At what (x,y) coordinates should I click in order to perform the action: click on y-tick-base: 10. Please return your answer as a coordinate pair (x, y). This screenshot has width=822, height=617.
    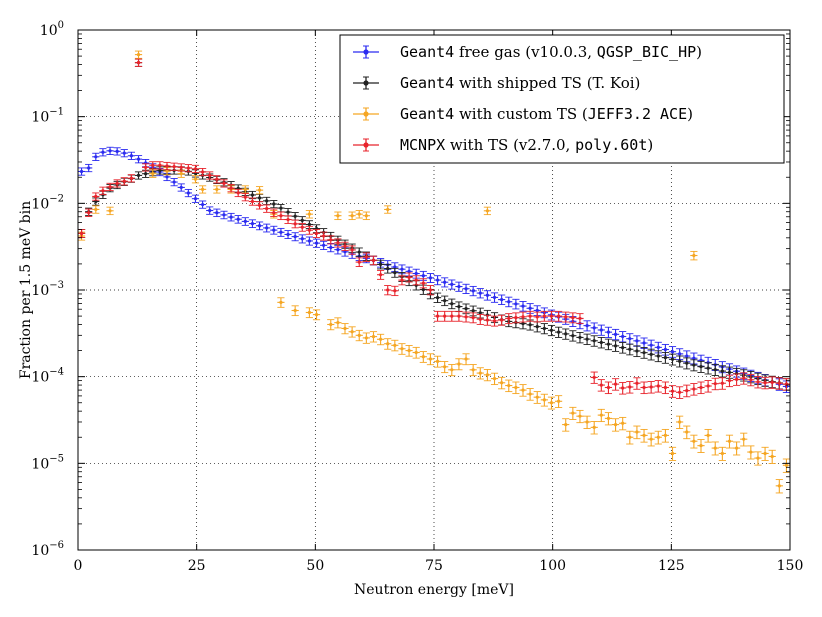
    Looking at the image, I should click on (40, 118).